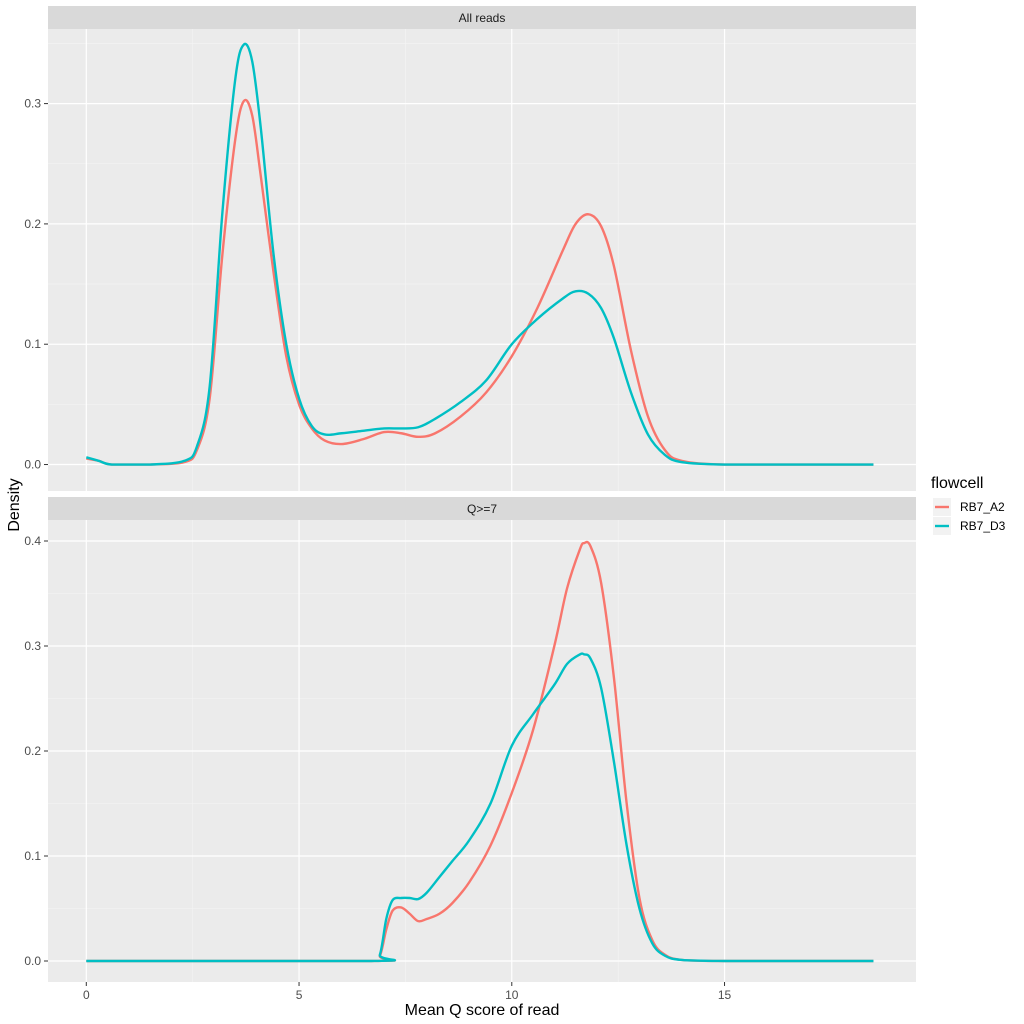  I want to click on legend-label-rb7-a2: RB7_A2, so click(982, 507).